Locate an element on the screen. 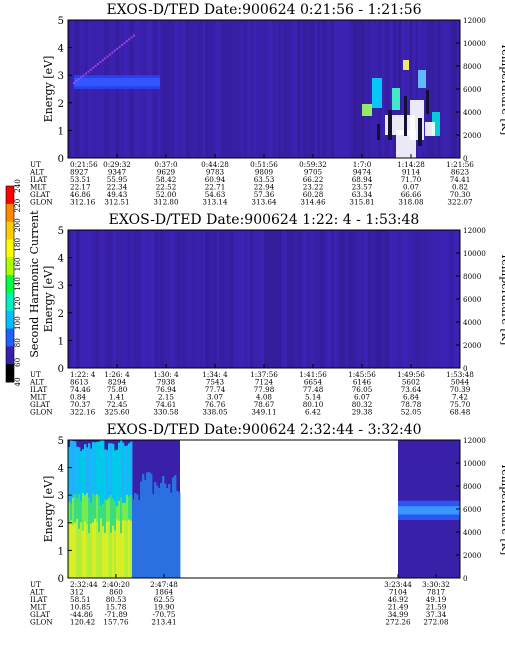 The height and width of the screenshot is (649, 505). table-cell: 70.37 is located at coordinates (80, 404).